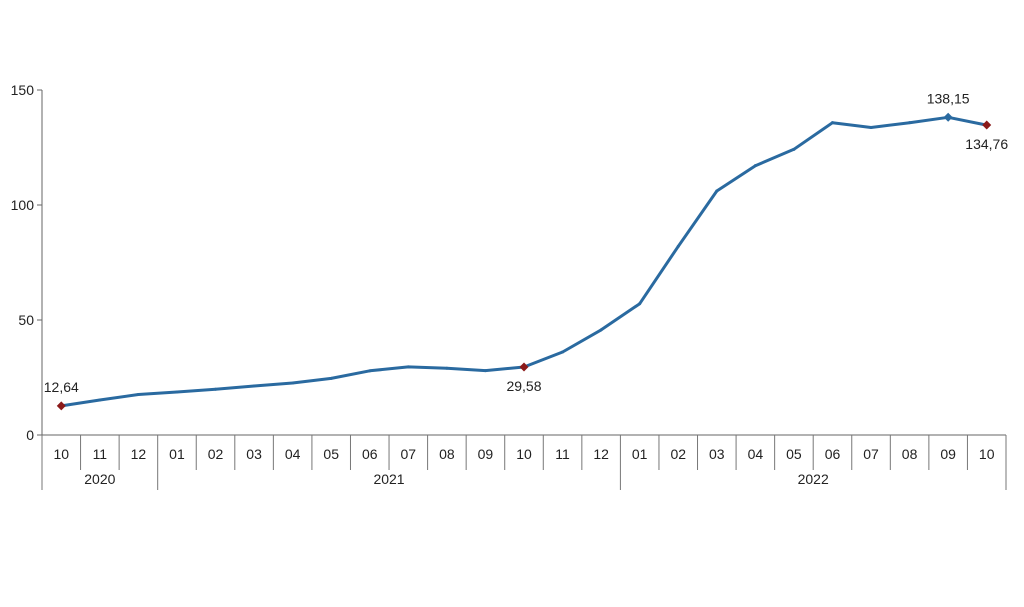 Image resolution: width=1024 pixels, height=607 pixels. What do you see at coordinates (813, 479) in the screenshot?
I see `year-label: 2022` at bounding box center [813, 479].